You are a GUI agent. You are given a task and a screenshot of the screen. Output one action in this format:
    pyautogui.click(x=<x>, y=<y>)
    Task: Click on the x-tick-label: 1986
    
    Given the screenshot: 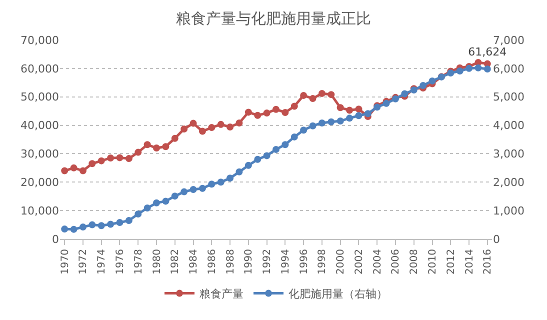 What is the action you would take?
    pyautogui.click(x=212, y=261)
    